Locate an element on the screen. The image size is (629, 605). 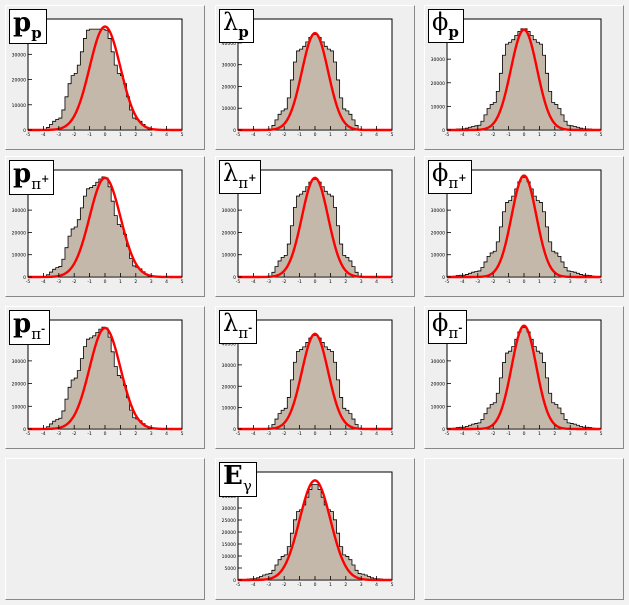
variable-symbol: p is located at coordinates (22, 174).